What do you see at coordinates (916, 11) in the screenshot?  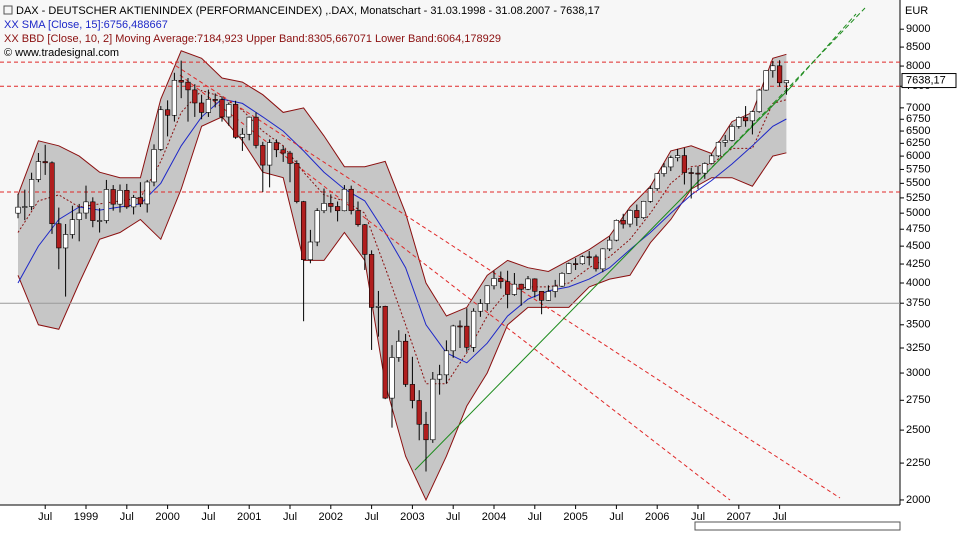 I see `y-unit: EUR` at bounding box center [916, 11].